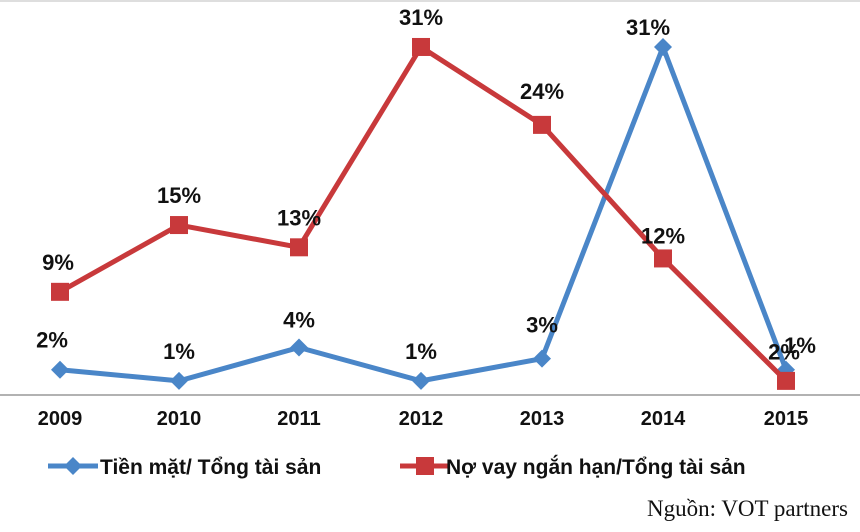 The image size is (860, 532). What do you see at coordinates (73, 466) in the screenshot?
I see `legend-diamond-icon` at bounding box center [73, 466].